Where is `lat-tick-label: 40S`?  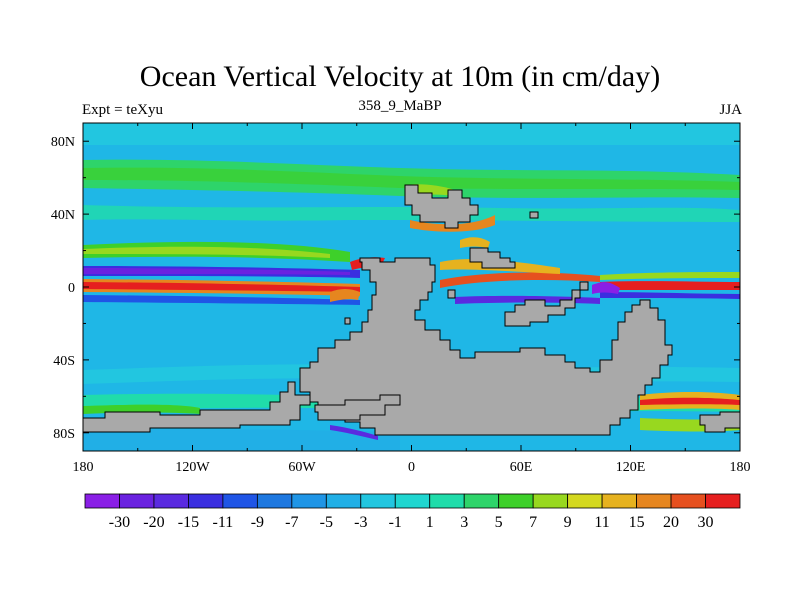
lat-tick-label: 40S is located at coordinates (64, 361).